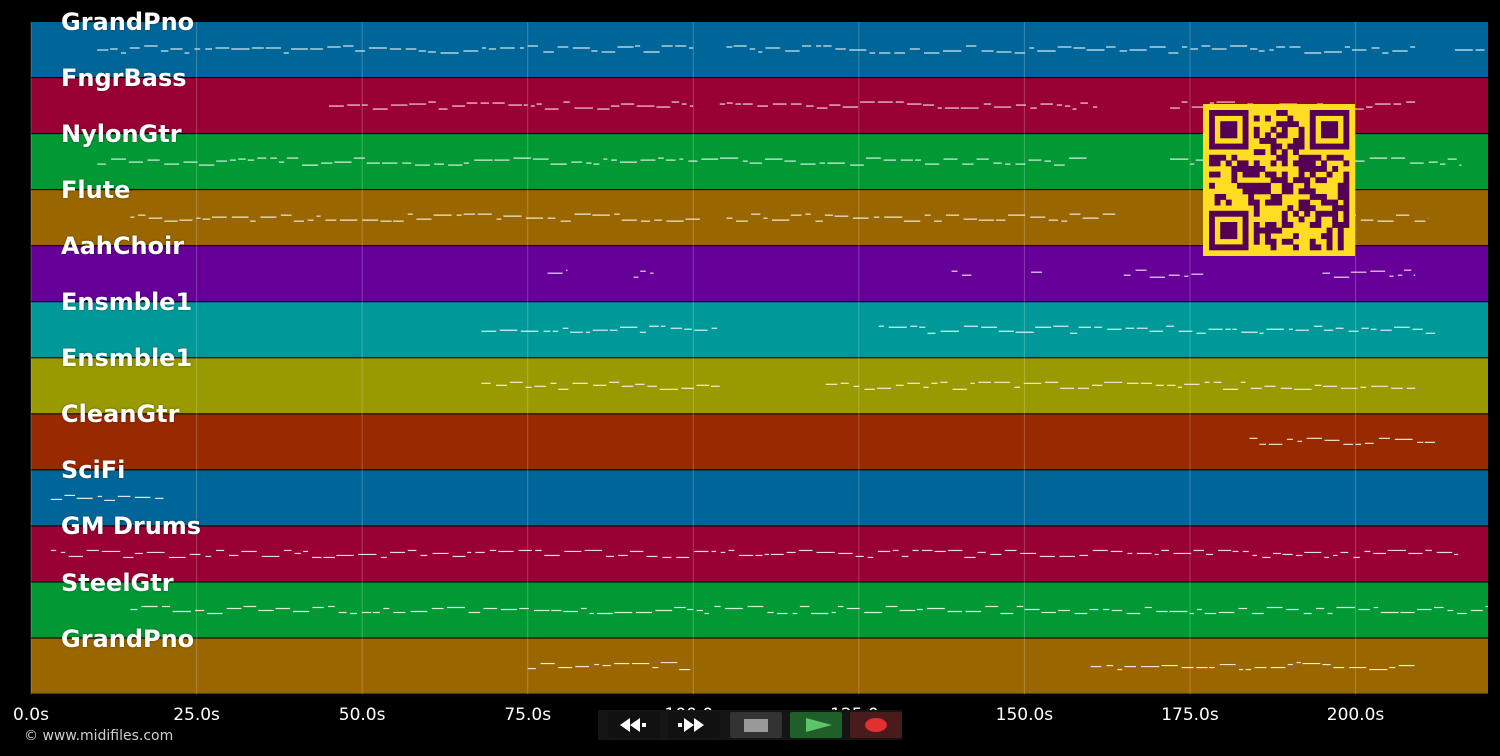  Describe the element at coordinates (196, 715) in the screenshot. I see `time-tick-label: 25.0s` at that location.